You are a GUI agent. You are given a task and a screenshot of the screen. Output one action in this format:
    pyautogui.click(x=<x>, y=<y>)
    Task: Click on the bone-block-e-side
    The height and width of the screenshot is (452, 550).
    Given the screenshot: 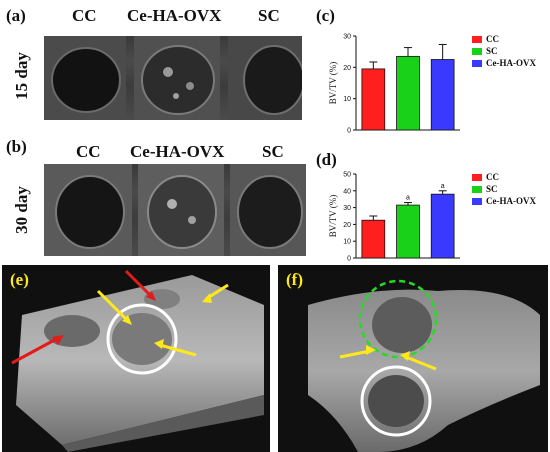 What is the action you would take?
    pyautogui.click(x=163, y=423)
    